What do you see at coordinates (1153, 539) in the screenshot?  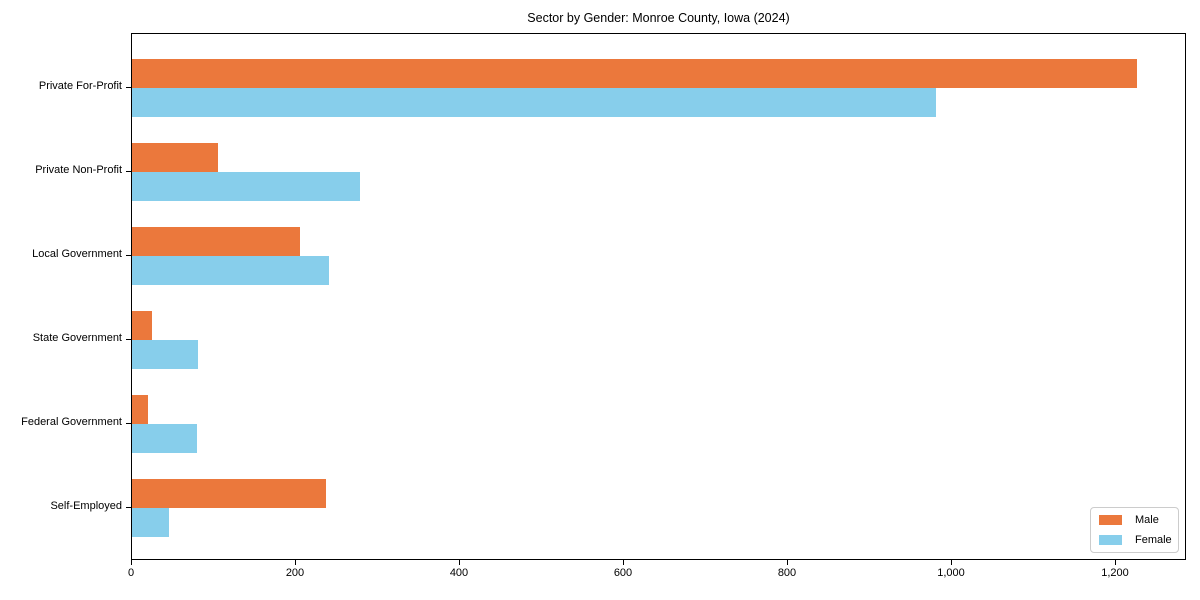 I see `legend-label-female: Female` at bounding box center [1153, 539].